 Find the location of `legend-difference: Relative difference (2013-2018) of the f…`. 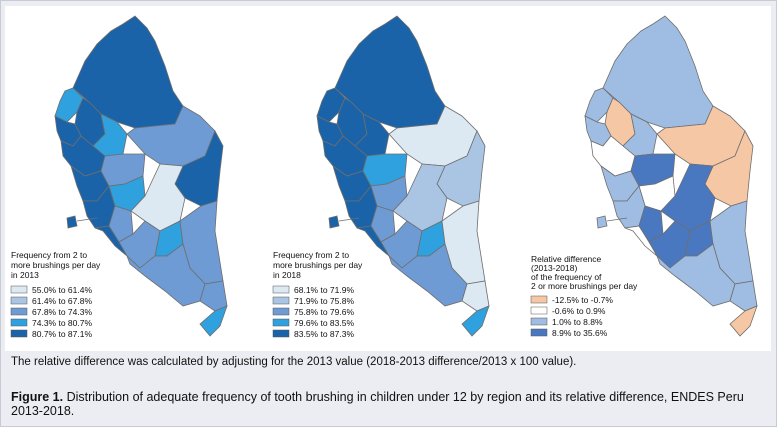

legend-difference: Relative difference (2013-2018) of the f… is located at coordinates (584, 296).